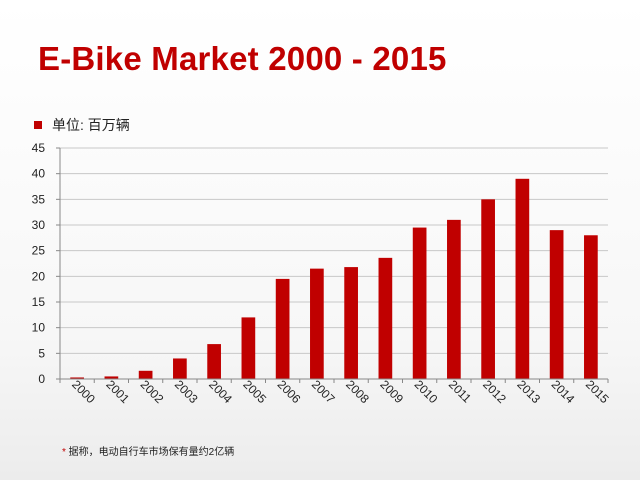 The width and height of the screenshot is (640, 480). Describe the element at coordinates (39, 276) in the screenshot. I see `y-tick-label: 20` at that location.